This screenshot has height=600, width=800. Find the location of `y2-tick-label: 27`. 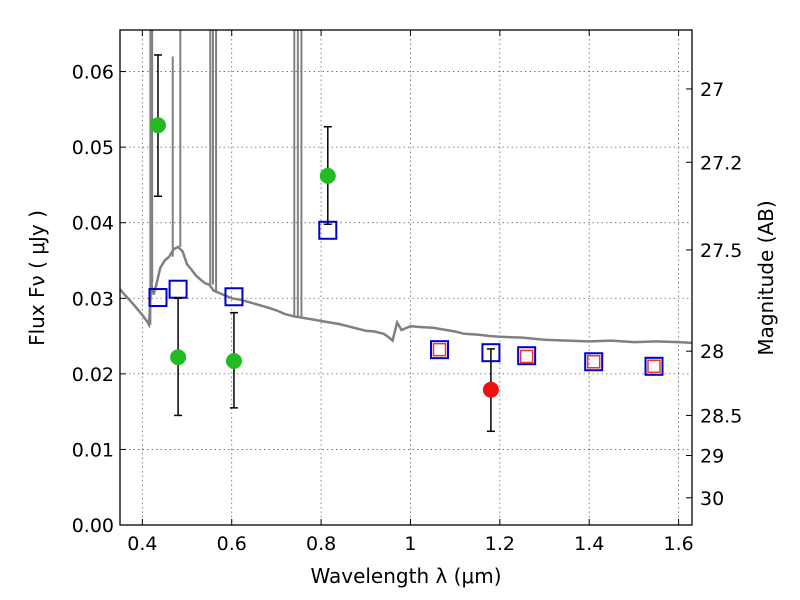

y2-tick-label: 27 is located at coordinates (712, 90).